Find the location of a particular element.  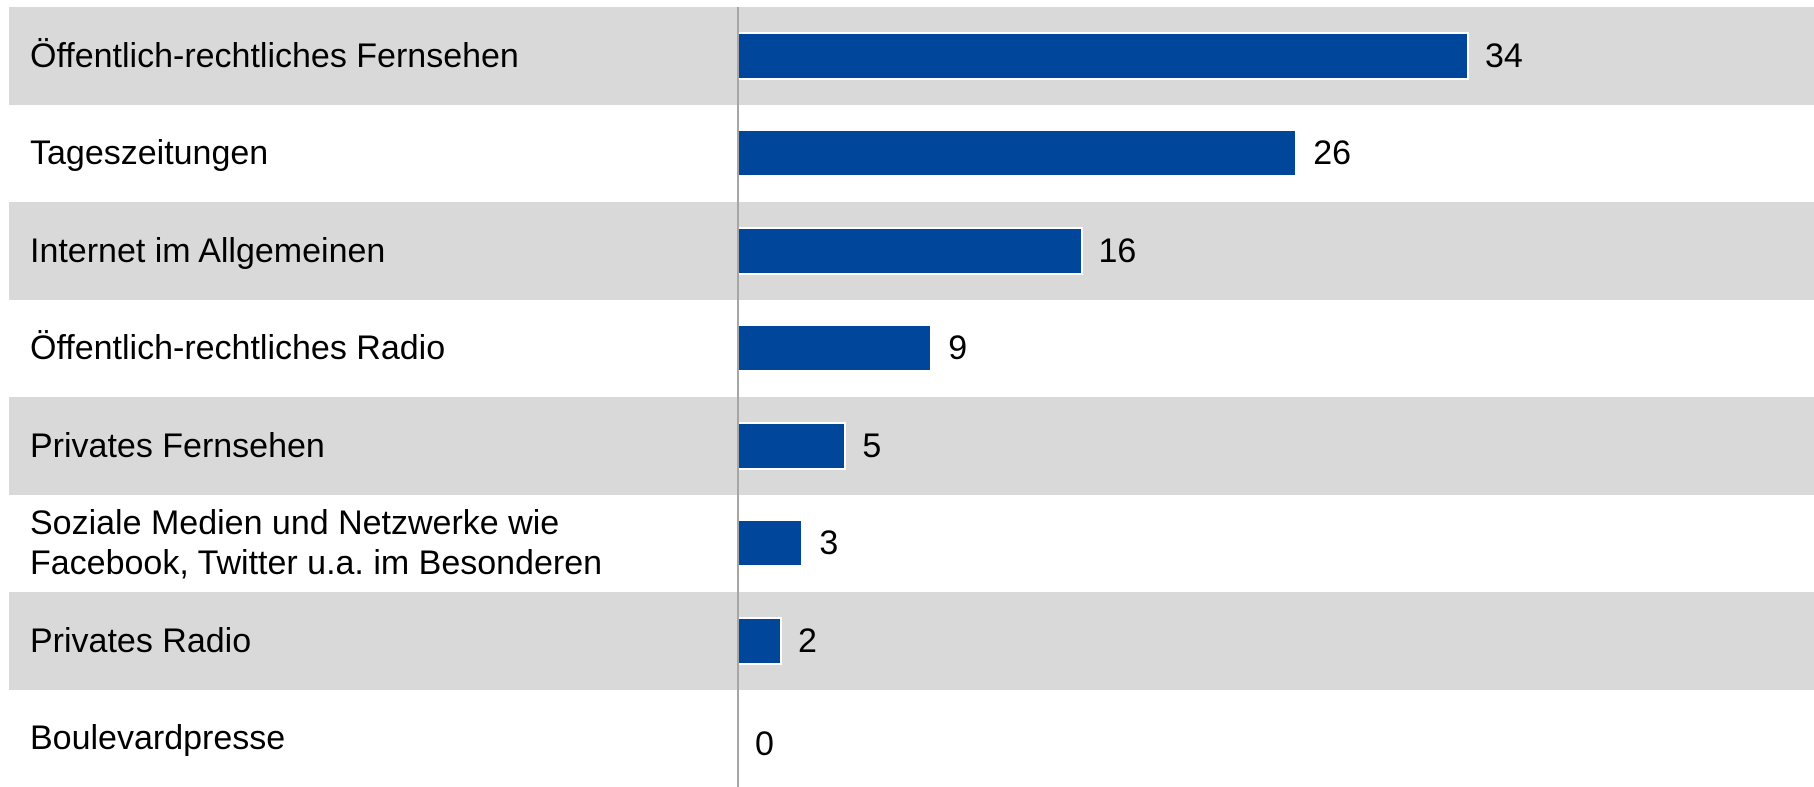

value-label: 26 is located at coordinates (1332, 153).